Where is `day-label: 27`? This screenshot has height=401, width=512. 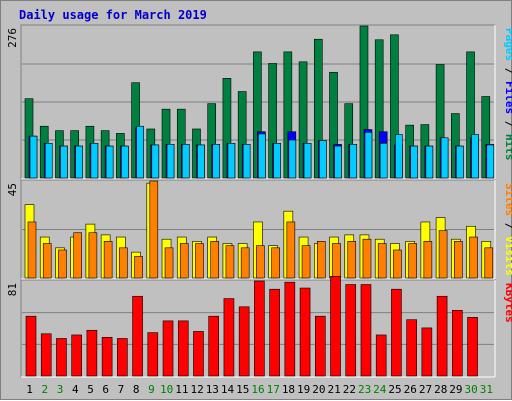 day-label: 27 is located at coordinates (425, 389).